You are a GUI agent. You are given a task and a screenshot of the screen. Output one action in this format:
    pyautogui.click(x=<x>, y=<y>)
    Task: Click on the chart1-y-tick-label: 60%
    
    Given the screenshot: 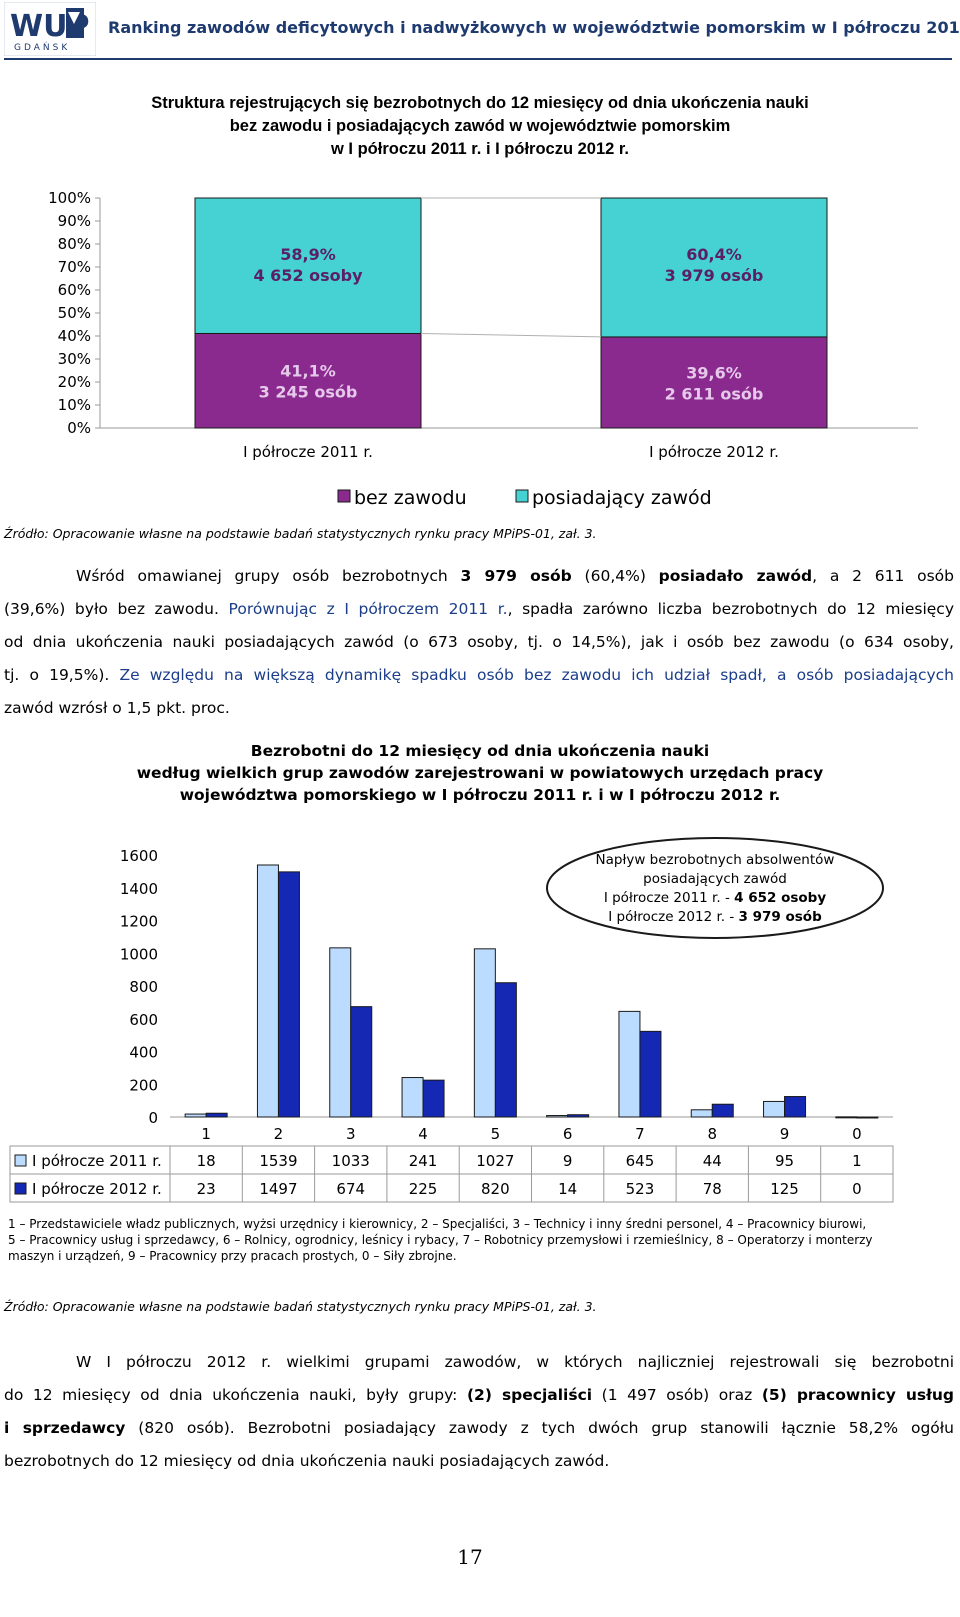 What is the action you would take?
    pyautogui.click(x=74, y=290)
    